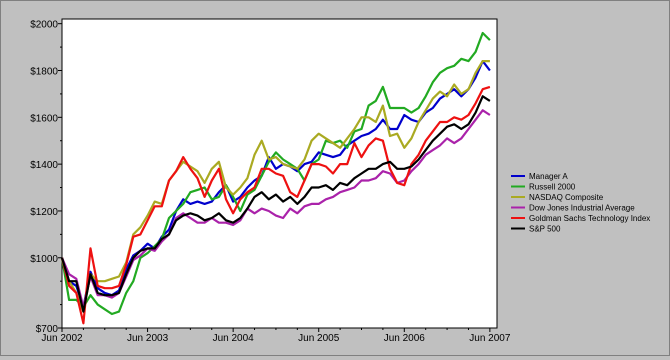 This screenshot has width=670, height=360. Describe the element at coordinates (62, 338) in the screenshot. I see `x-tick-label: Jun 2002` at that location.